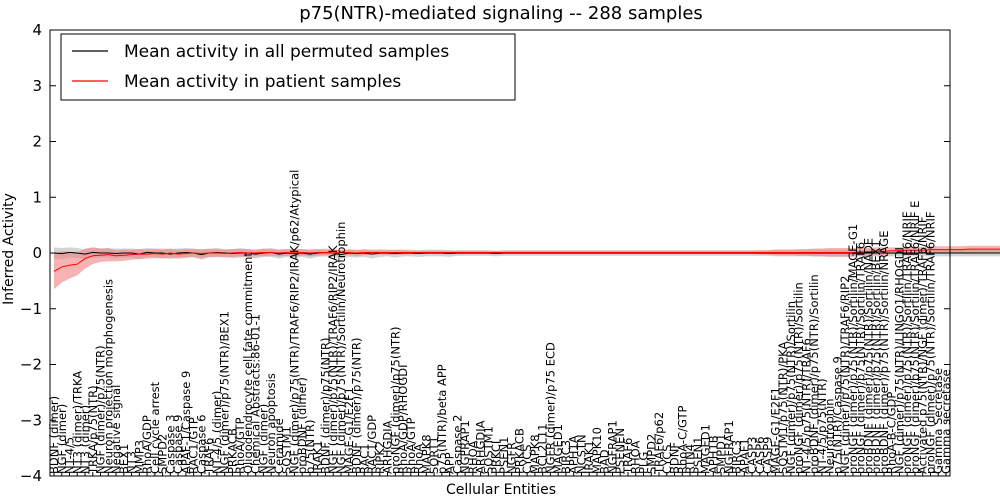 The height and width of the screenshot is (500, 1000). I want to click on category-label: NGF (dimer)/p75(NTR)/LINGO1/RHOGDI, so click(899, 360).